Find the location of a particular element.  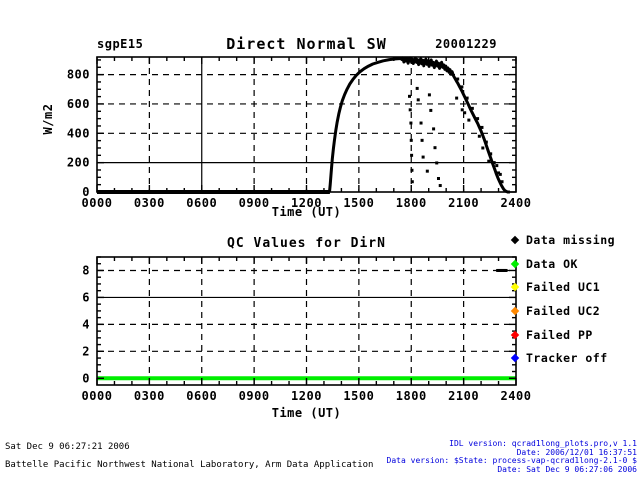

top-plot-x-tick-label: 1800 is located at coordinates (411, 203).